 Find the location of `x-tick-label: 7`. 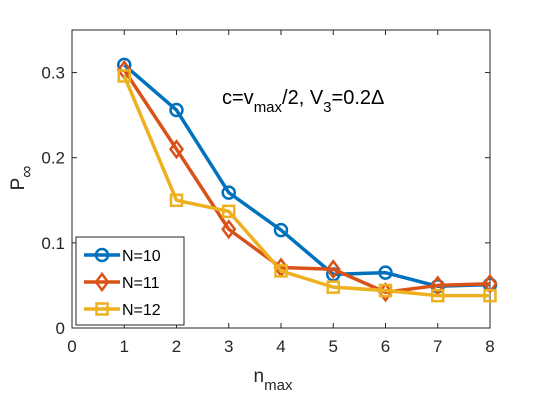

x-tick-label: 7 is located at coordinates (437, 346).